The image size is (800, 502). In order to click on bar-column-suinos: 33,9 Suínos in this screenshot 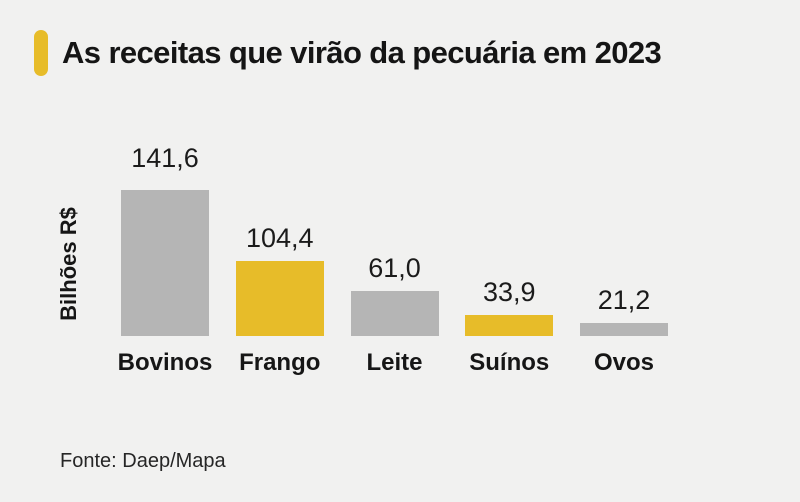, I will do `click(509, 326)`.